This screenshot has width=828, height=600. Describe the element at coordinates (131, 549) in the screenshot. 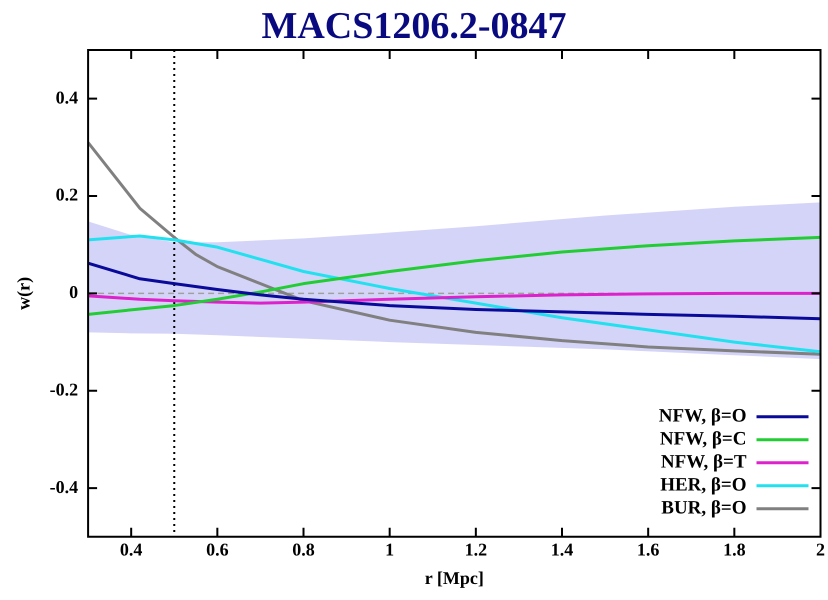

I see `x-tick-label: 0.4` at that location.